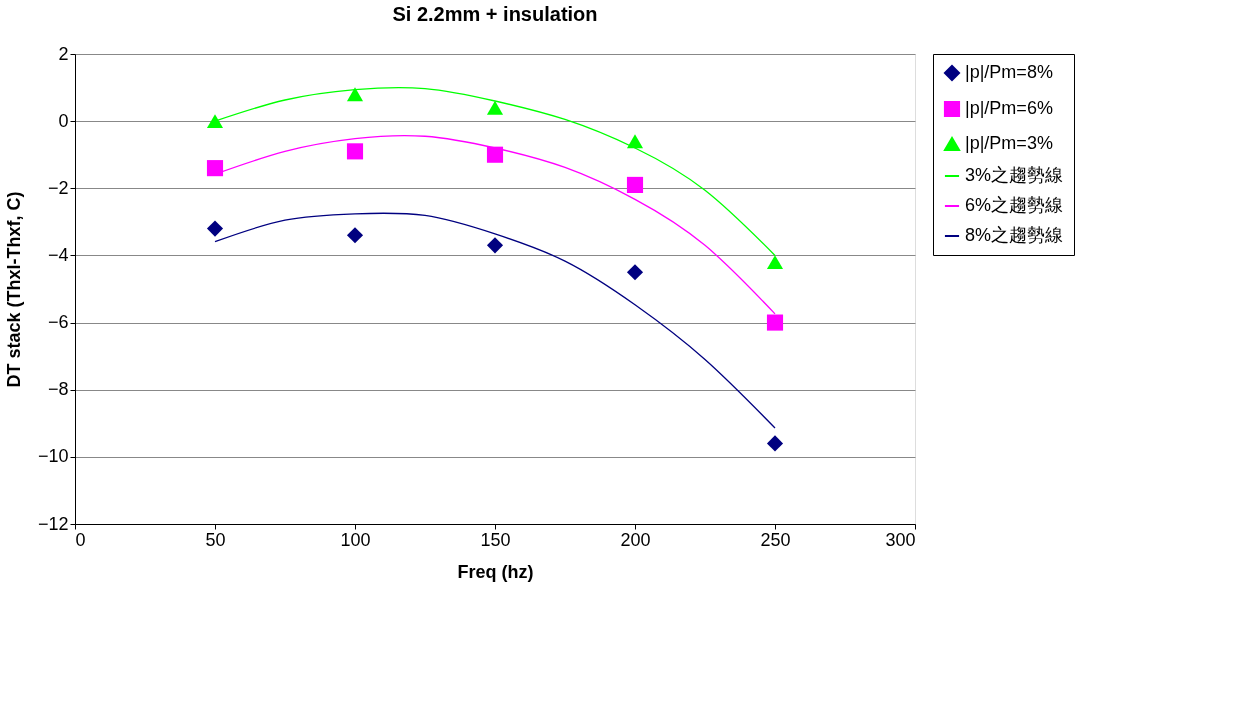 Image resolution: width=1259 pixels, height=701 pixels. What do you see at coordinates (53, 456) in the screenshot?
I see `y-tick-label: −10` at bounding box center [53, 456].